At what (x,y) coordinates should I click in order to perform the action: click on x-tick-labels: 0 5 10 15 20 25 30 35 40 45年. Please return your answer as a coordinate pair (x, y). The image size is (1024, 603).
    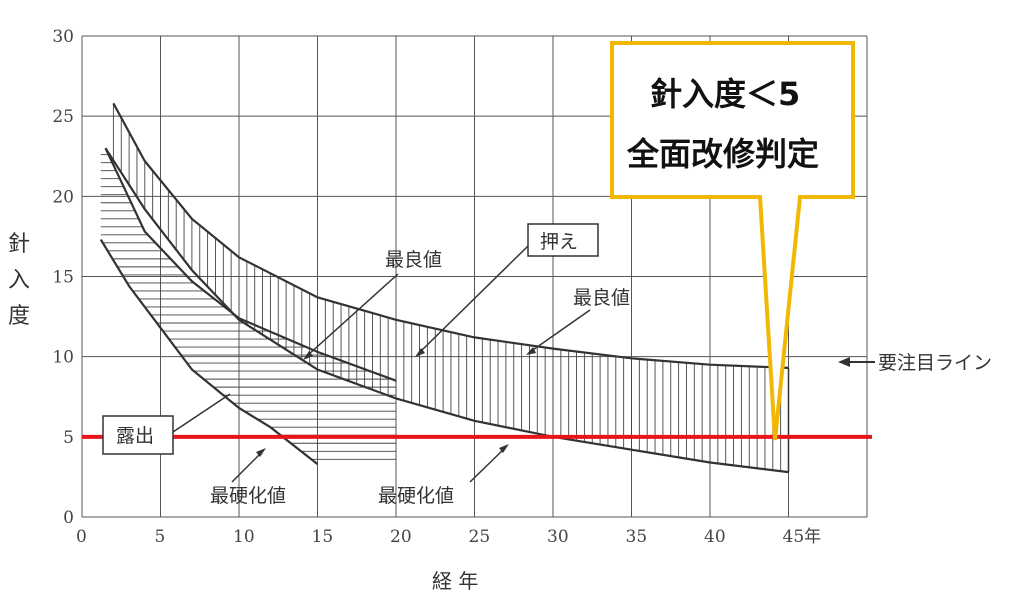
    Looking at the image, I should click on (448, 537).